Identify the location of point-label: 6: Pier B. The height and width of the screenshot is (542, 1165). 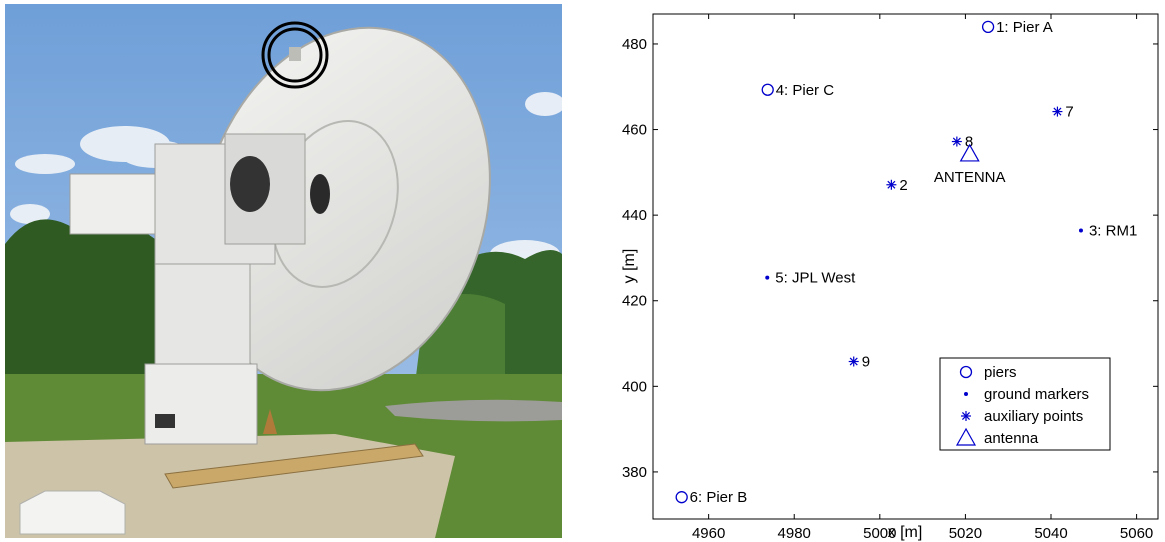
(719, 497).